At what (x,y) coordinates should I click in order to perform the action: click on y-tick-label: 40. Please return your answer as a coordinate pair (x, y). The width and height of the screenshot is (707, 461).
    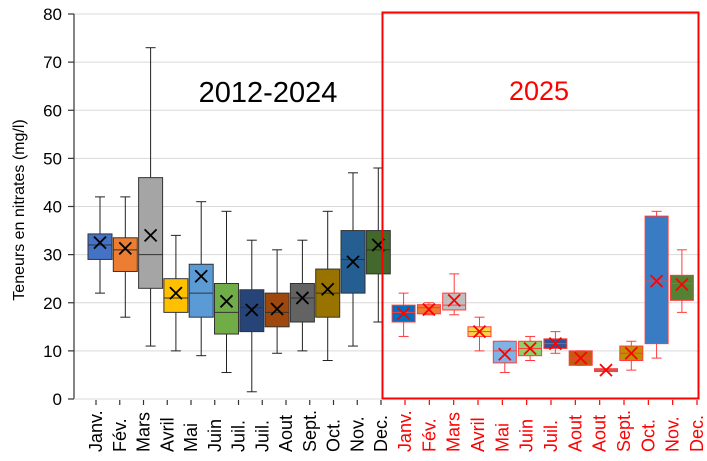
    Looking at the image, I should click on (52, 207).